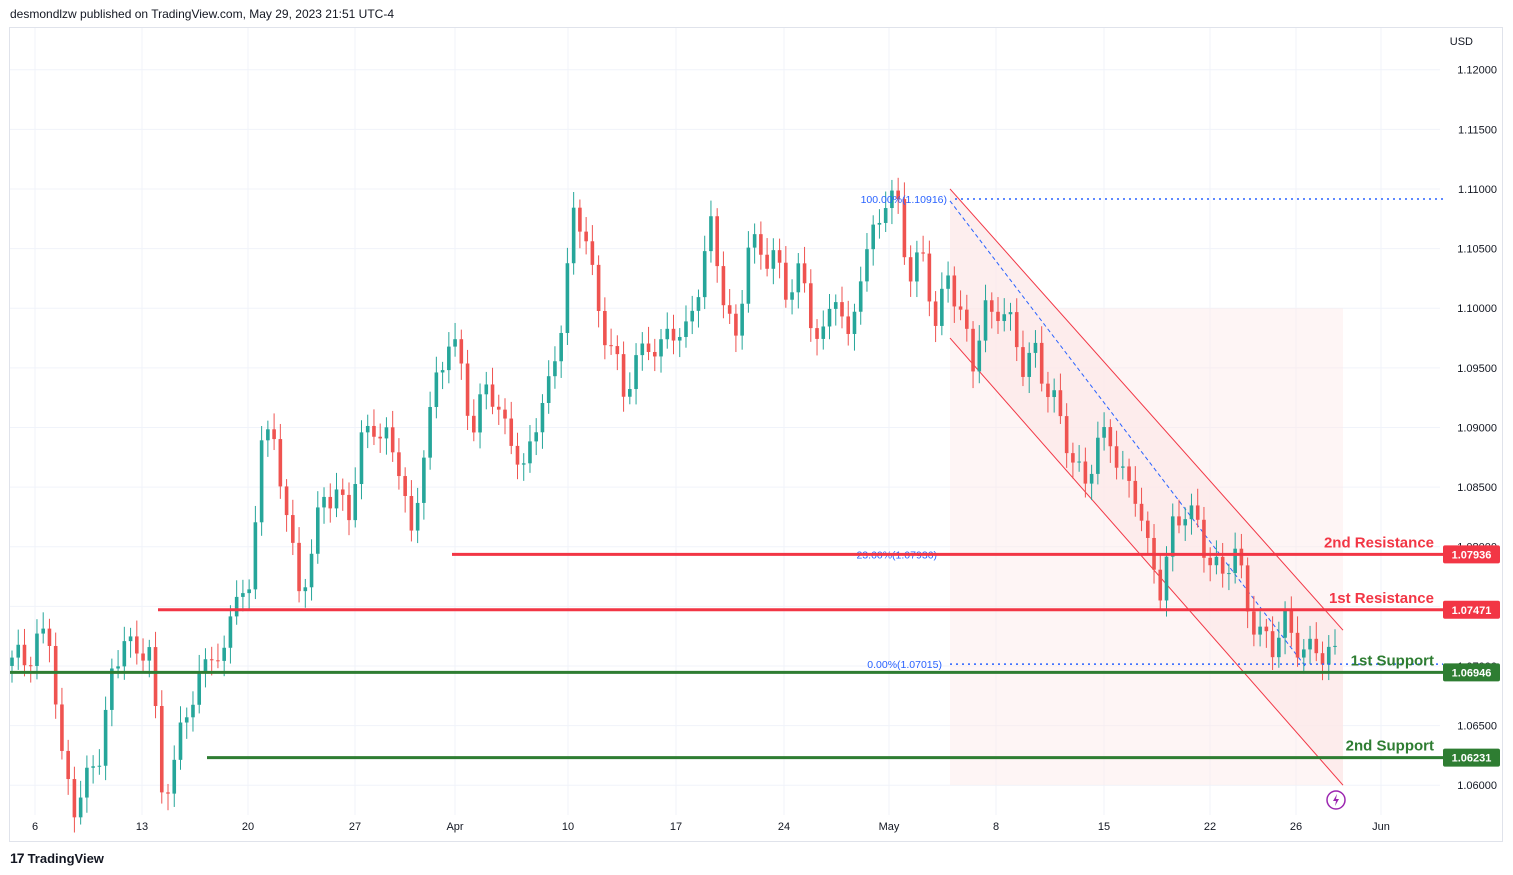 This screenshot has height=875, width=1513. Describe the element at coordinates (1392, 660) in the screenshot. I see `level-name-label: 1st Support` at that location.